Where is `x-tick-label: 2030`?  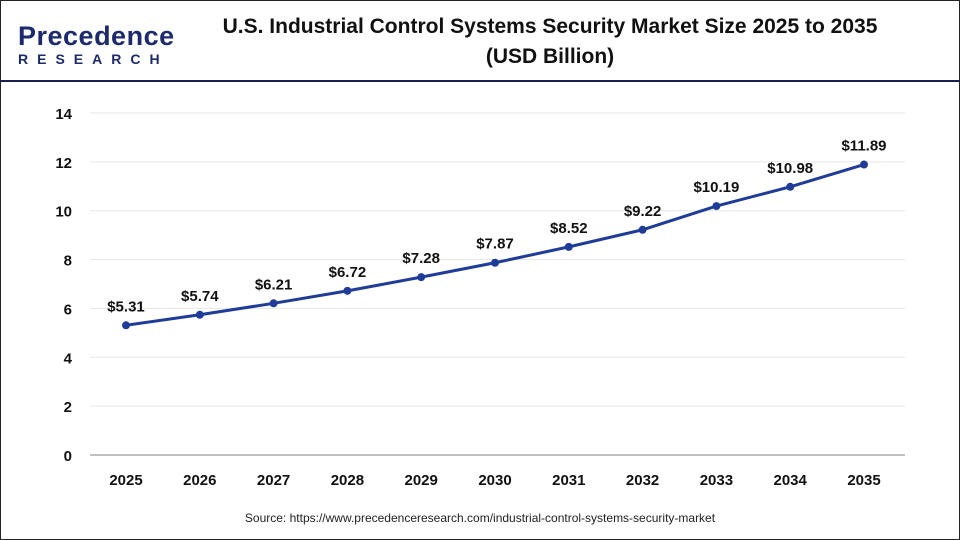
x-tick-label: 2030 is located at coordinates (494, 480).